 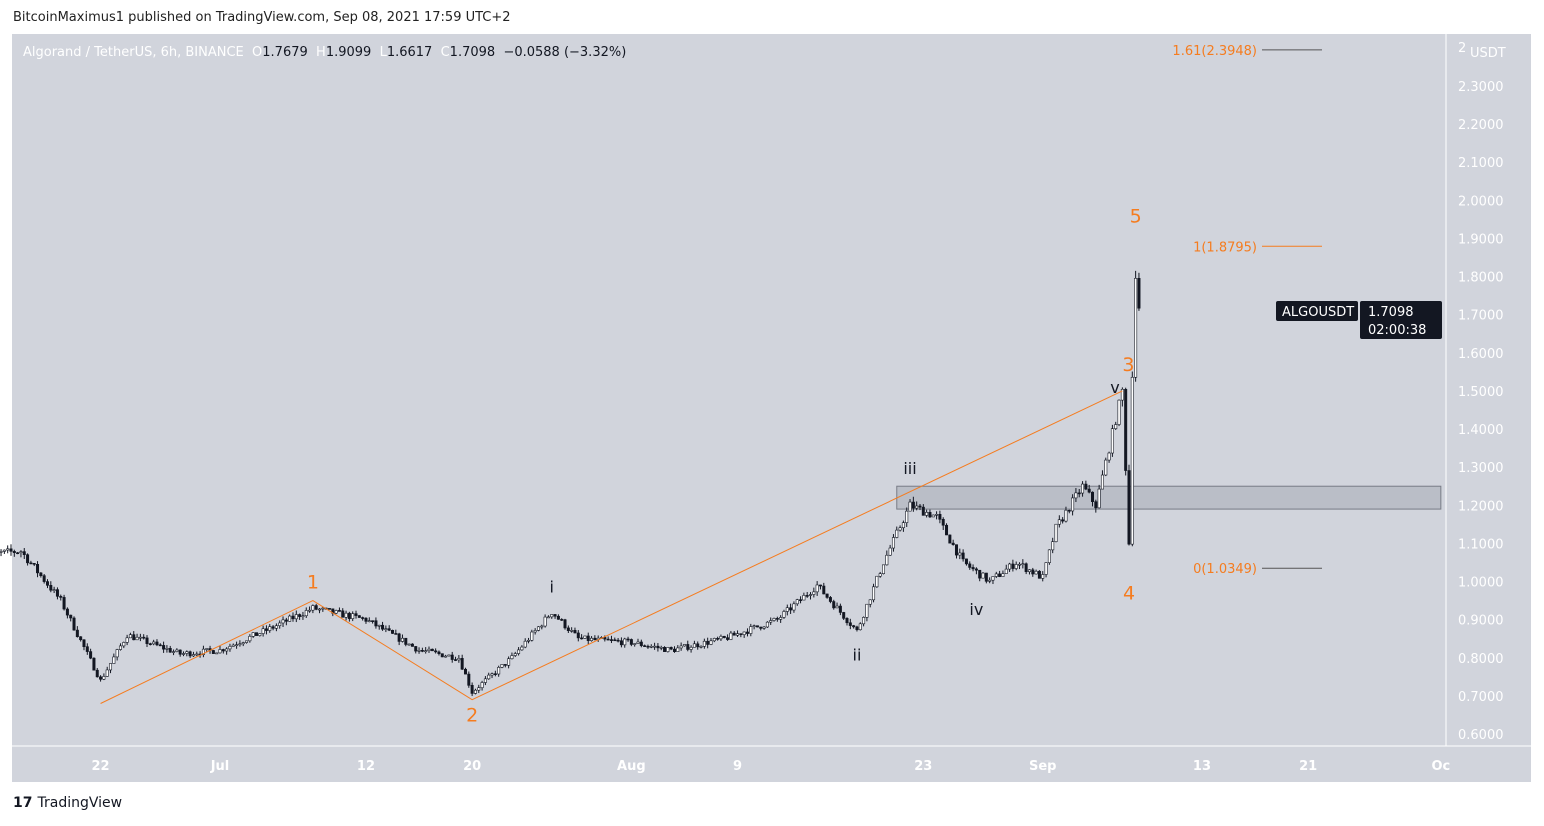 I want to click on y-tick-label: 0.6000, so click(x=1481, y=735).